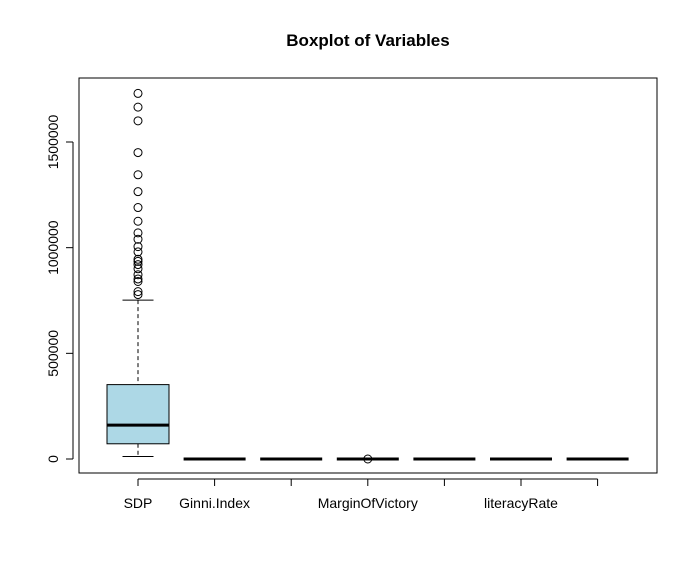 This screenshot has width=698, height=572. What do you see at coordinates (214, 503) in the screenshot?
I see `x-tick-label: Ginni.Index` at bounding box center [214, 503].